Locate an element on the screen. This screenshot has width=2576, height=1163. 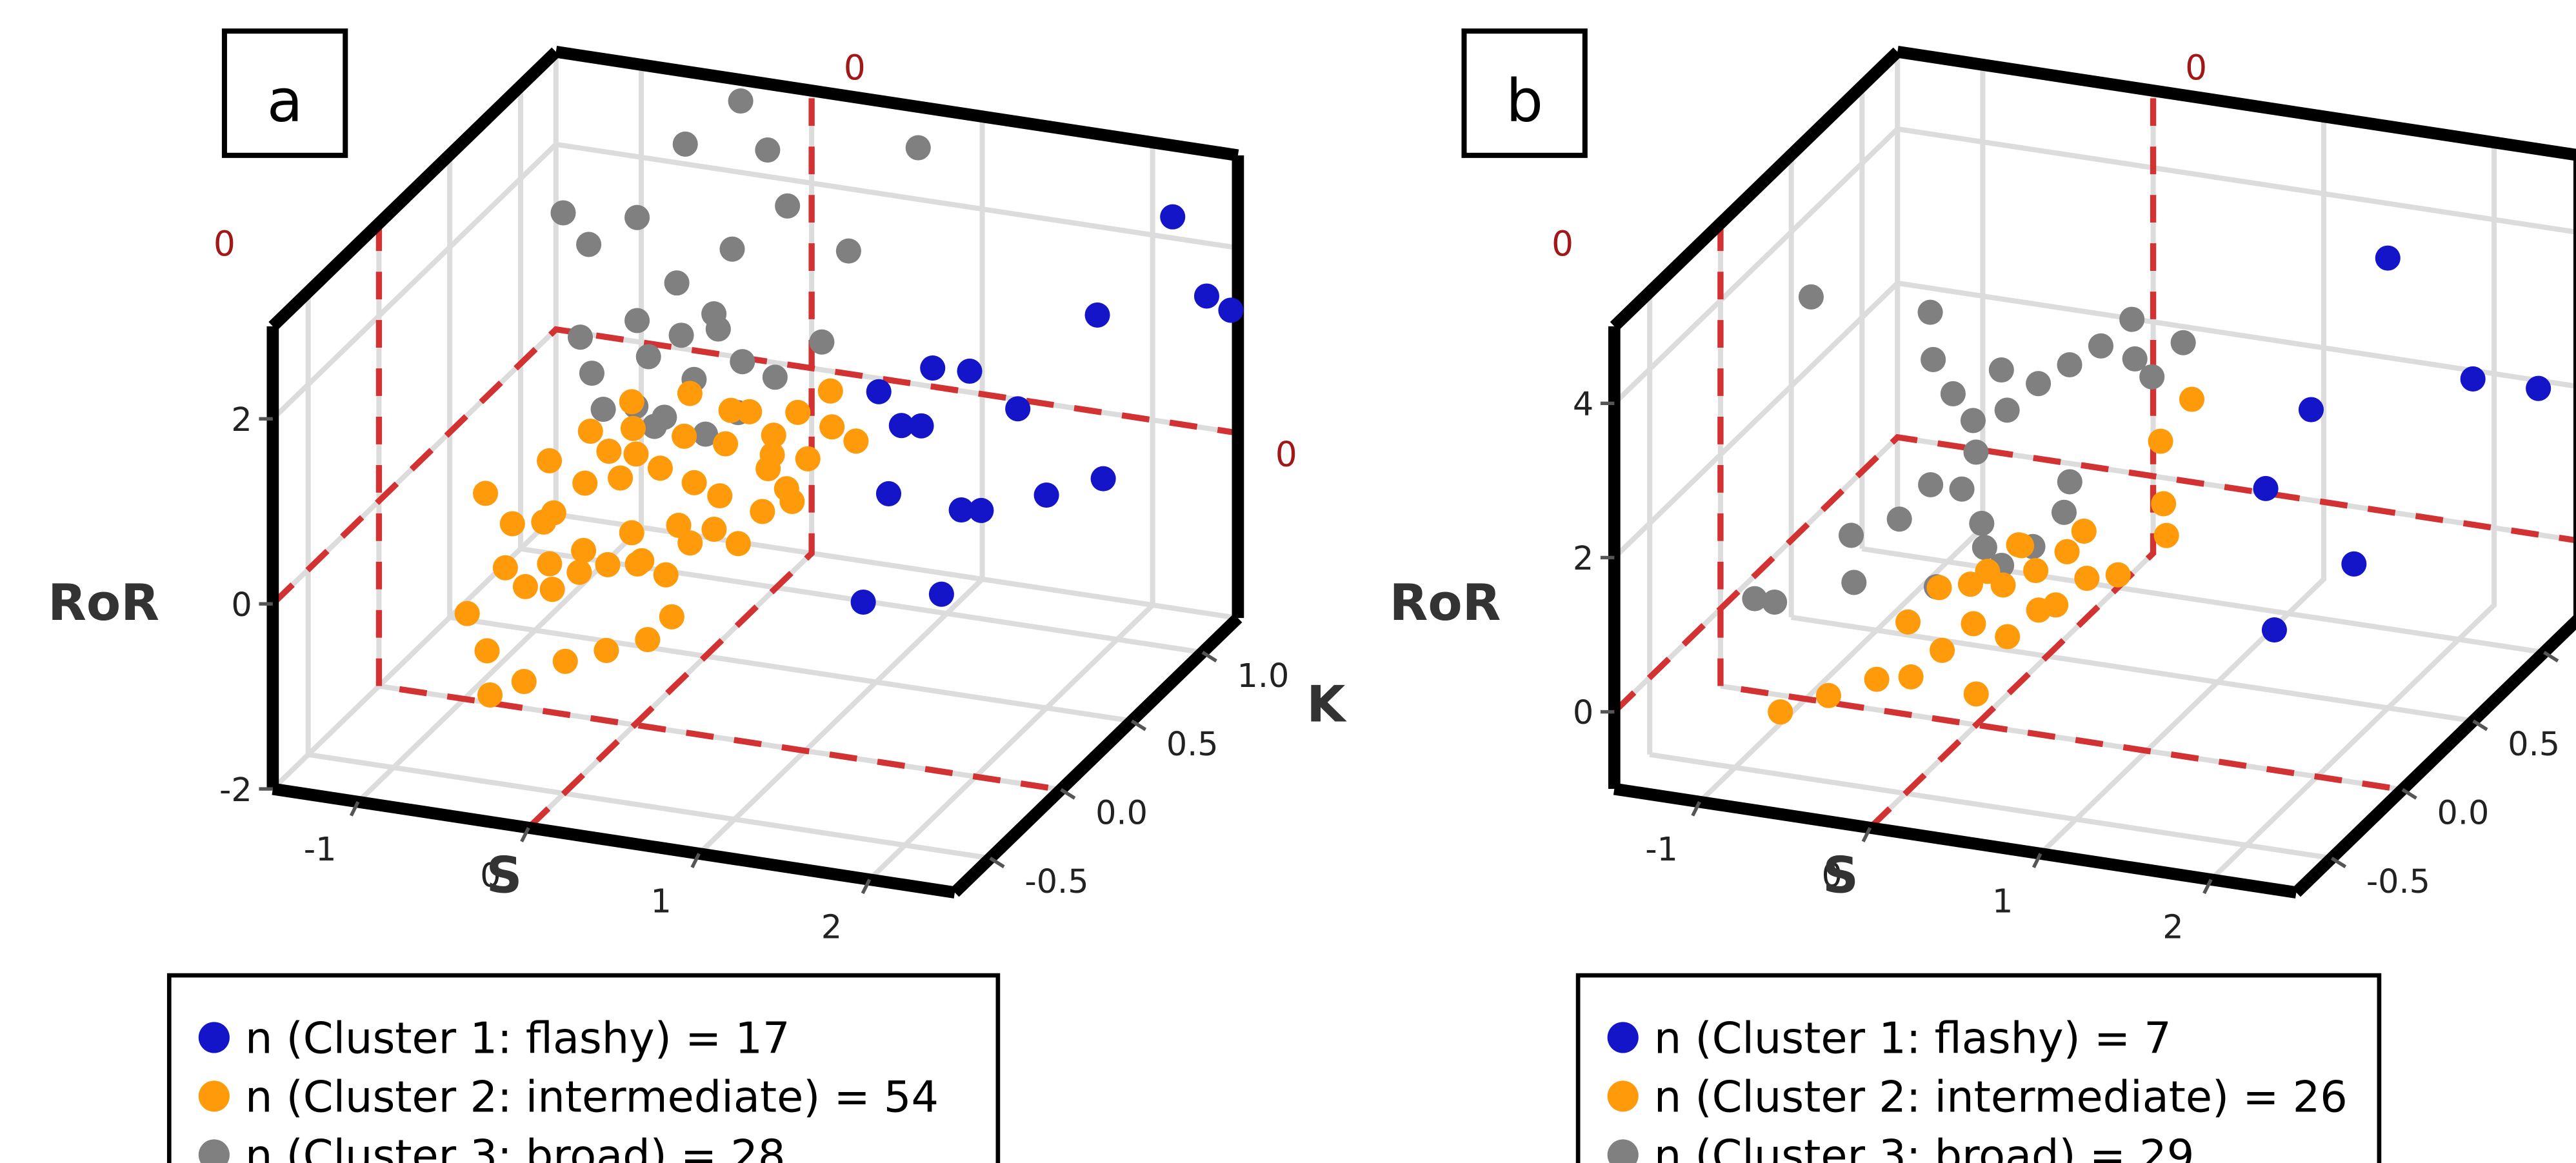
panel-label: a is located at coordinates (285, 101).